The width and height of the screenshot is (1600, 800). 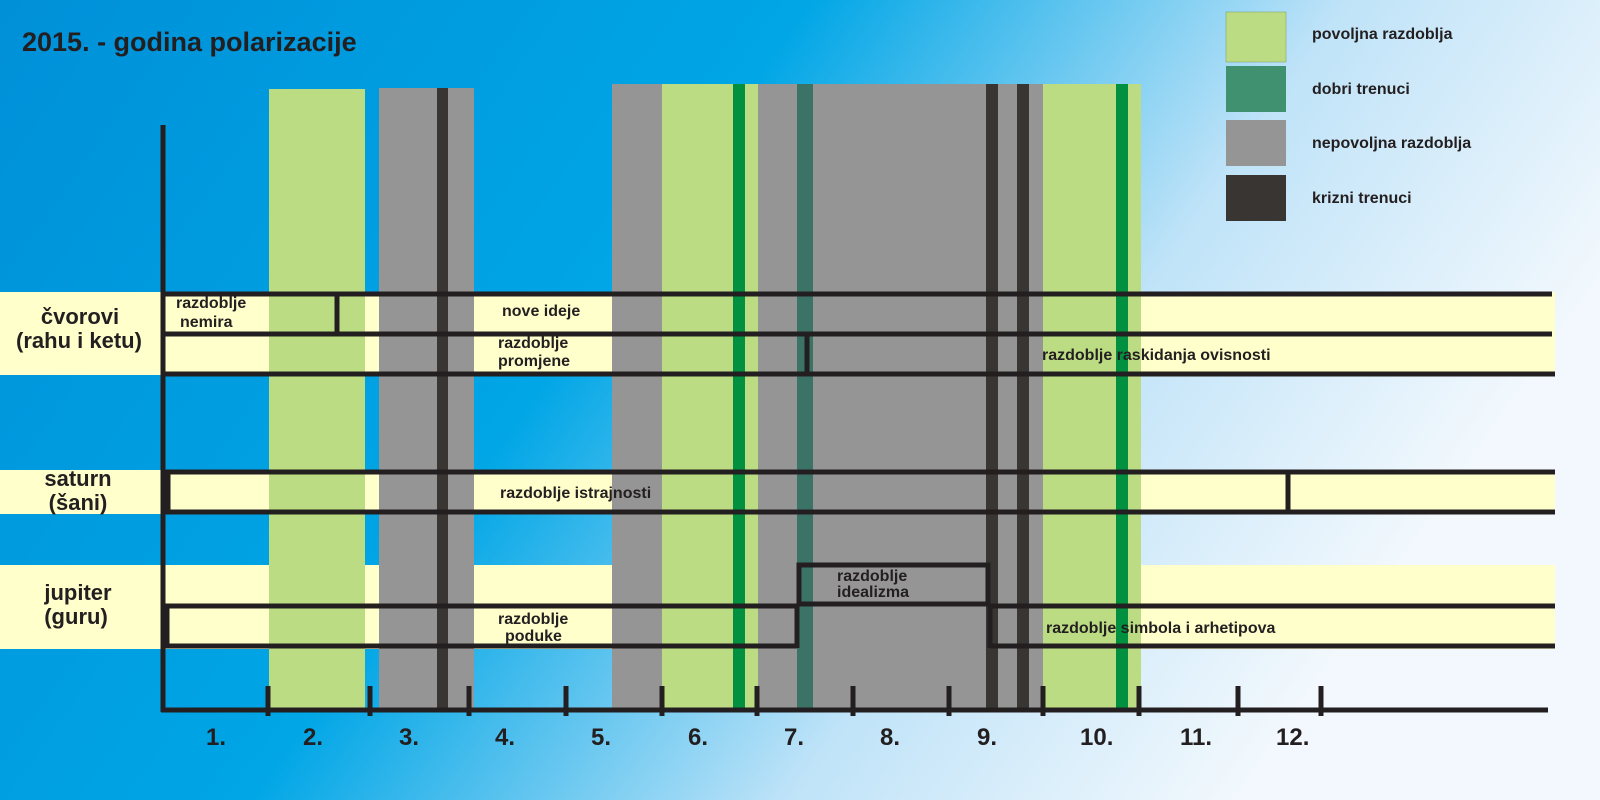 What do you see at coordinates (757, 737) in the screenshot?
I see `month-labels: 1. 2. 3. 4. 5. 6. 7. 8. 9. 10. 11. 12.` at bounding box center [757, 737].